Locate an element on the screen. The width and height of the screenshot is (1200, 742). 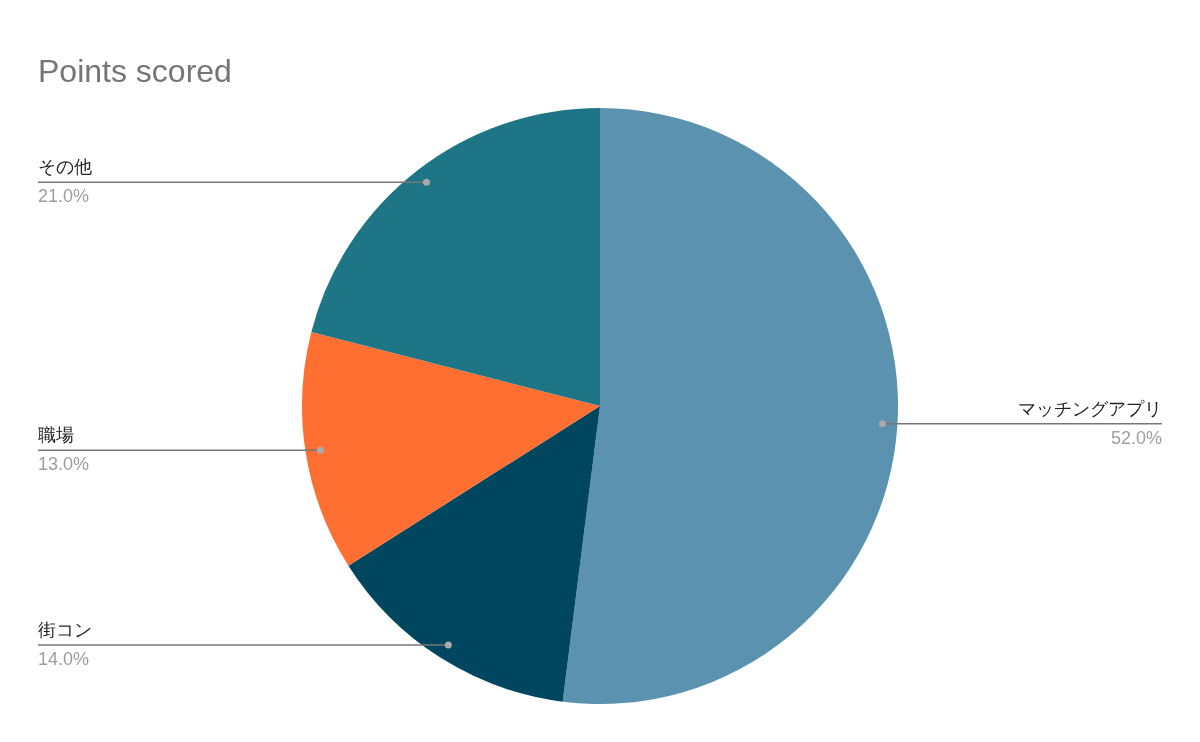
data-label: 13.0% is located at coordinates (64, 464).